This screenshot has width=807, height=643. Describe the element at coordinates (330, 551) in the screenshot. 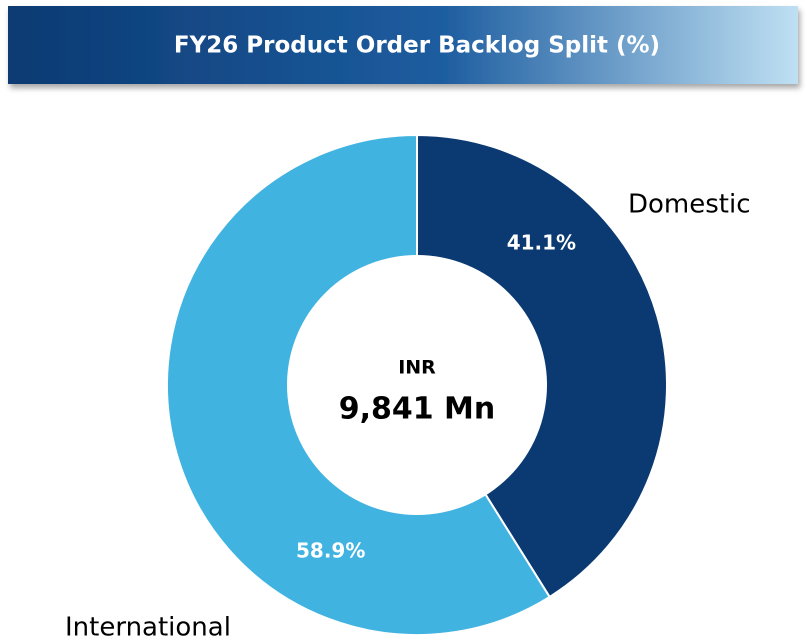

I see `value-label: 58.9%` at that location.